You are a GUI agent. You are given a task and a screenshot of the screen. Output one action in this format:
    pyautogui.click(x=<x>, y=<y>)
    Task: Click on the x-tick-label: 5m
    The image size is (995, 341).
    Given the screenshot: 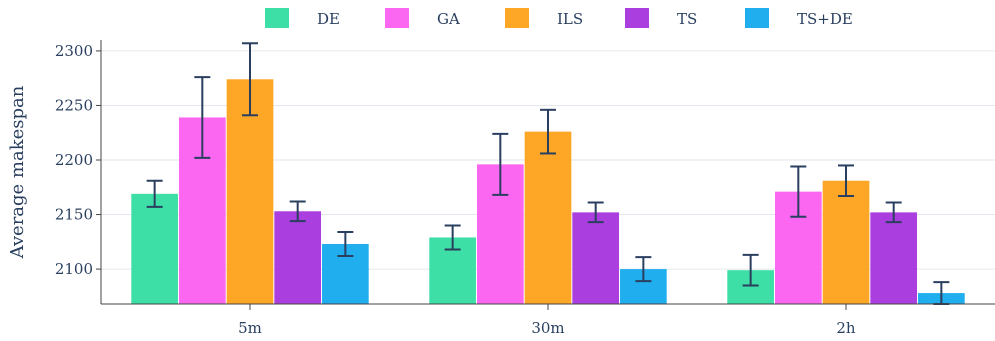 What is the action you would take?
    pyautogui.click(x=250, y=328)
    